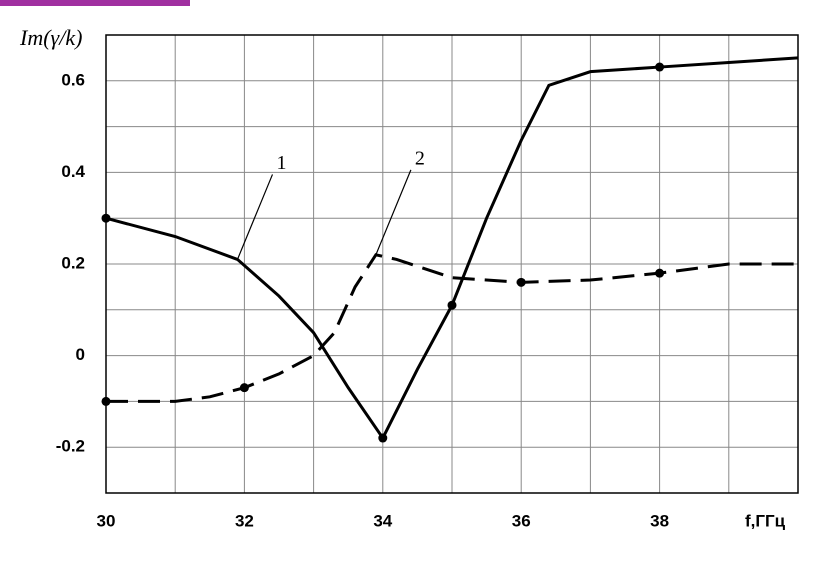 The image size is (840, 563). I want to click on x-tick-label: 30, so click(106, 520).